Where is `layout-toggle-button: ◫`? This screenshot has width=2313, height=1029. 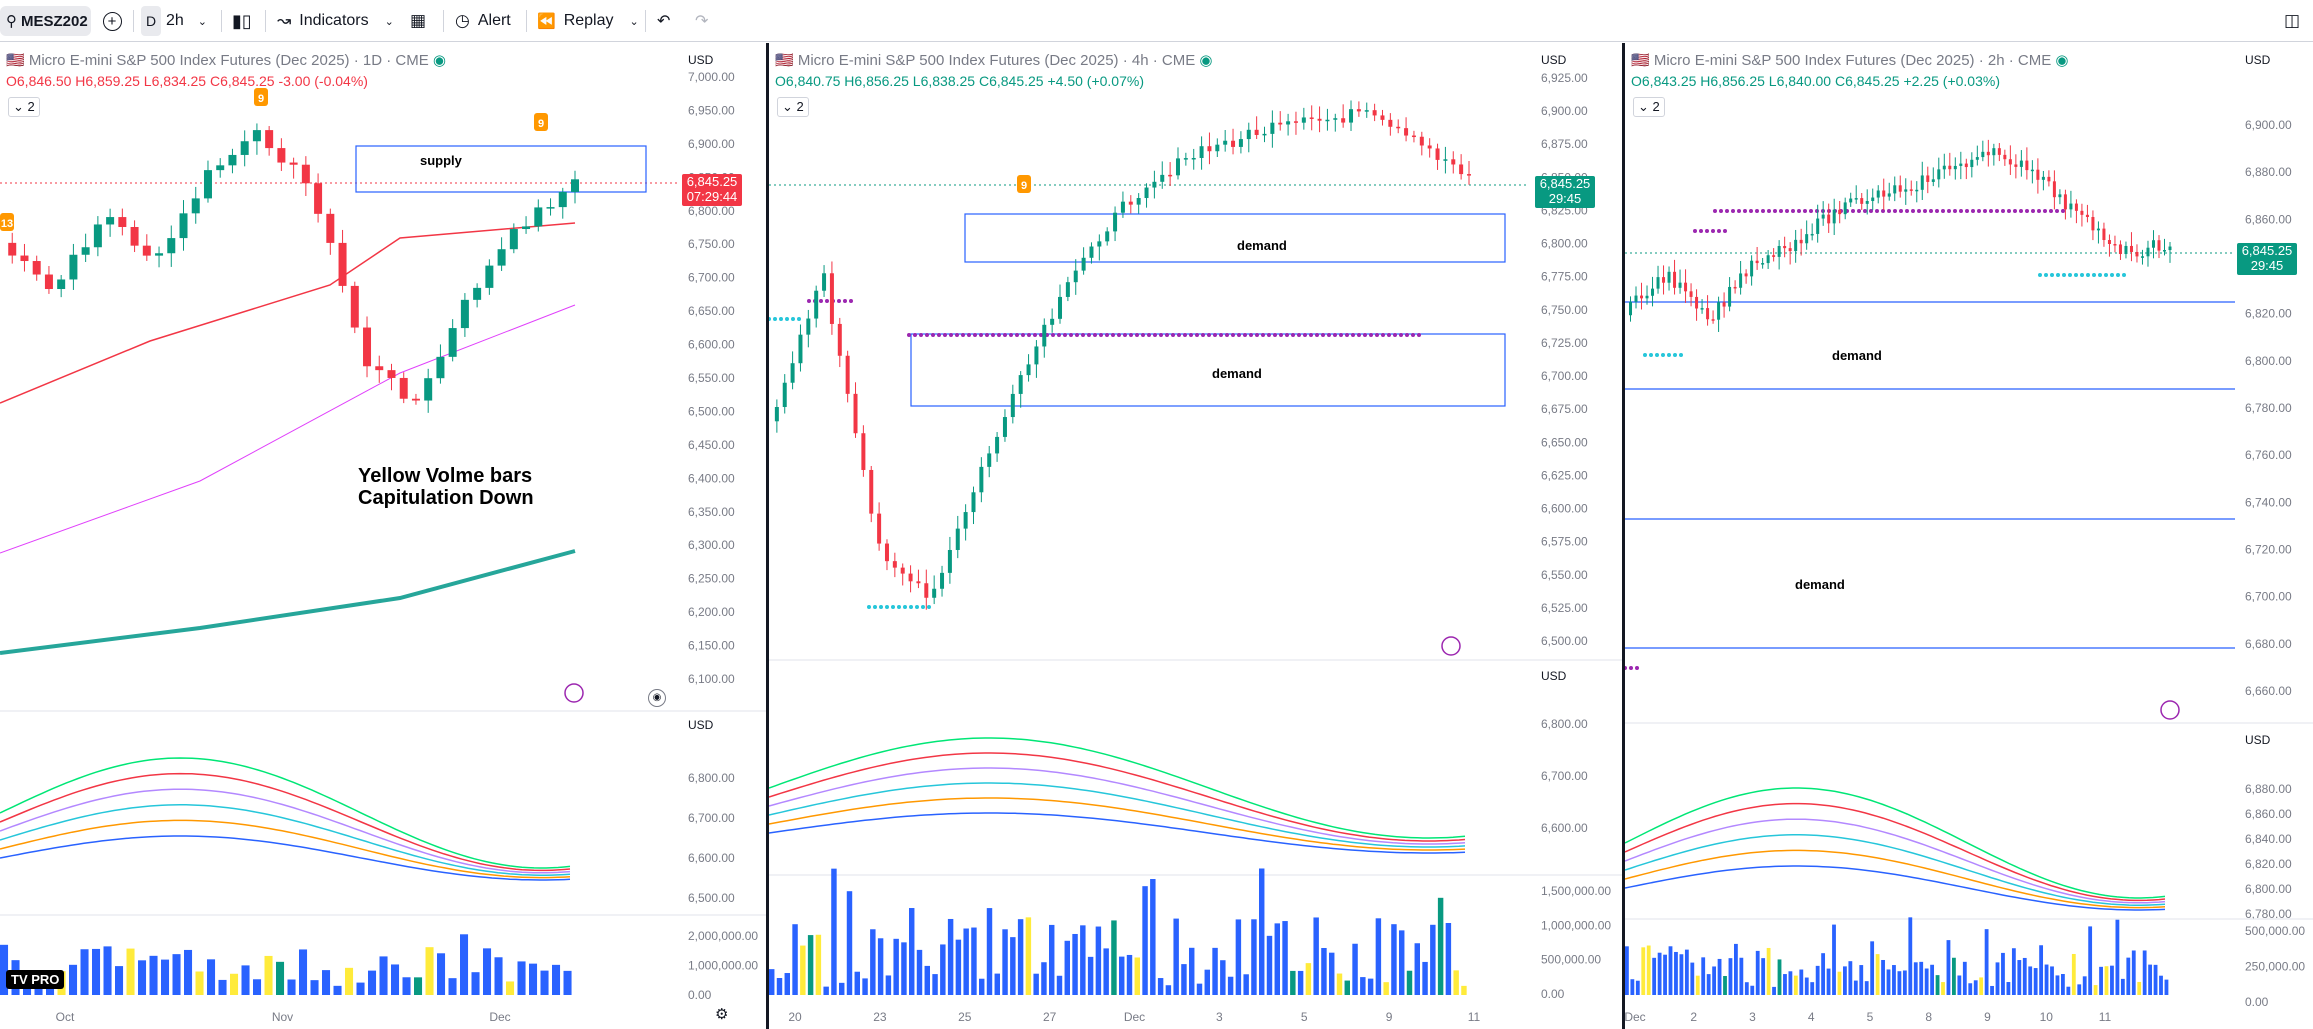 layout-toggle-button: ◫ is located at coordinates (2292, 21).